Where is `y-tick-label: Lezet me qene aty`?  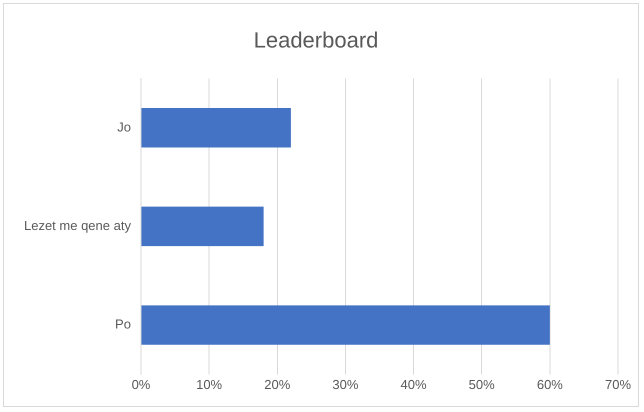
y-tick-label: Lezet me qene aty is located at coordinates (78, 225).